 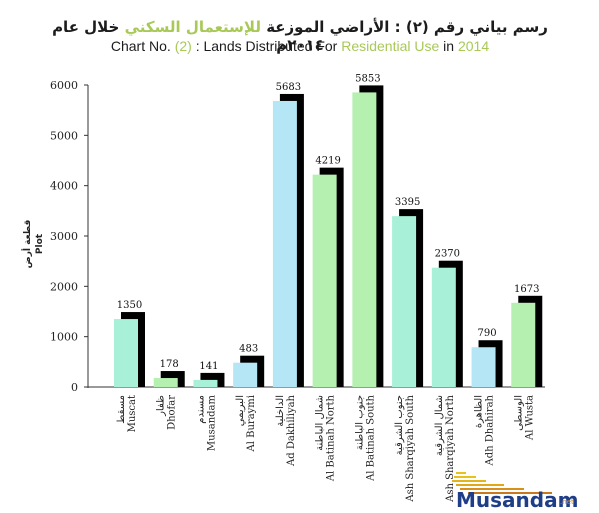 I want to click on bar-value-label: 1673, so click(x=526, y=289).